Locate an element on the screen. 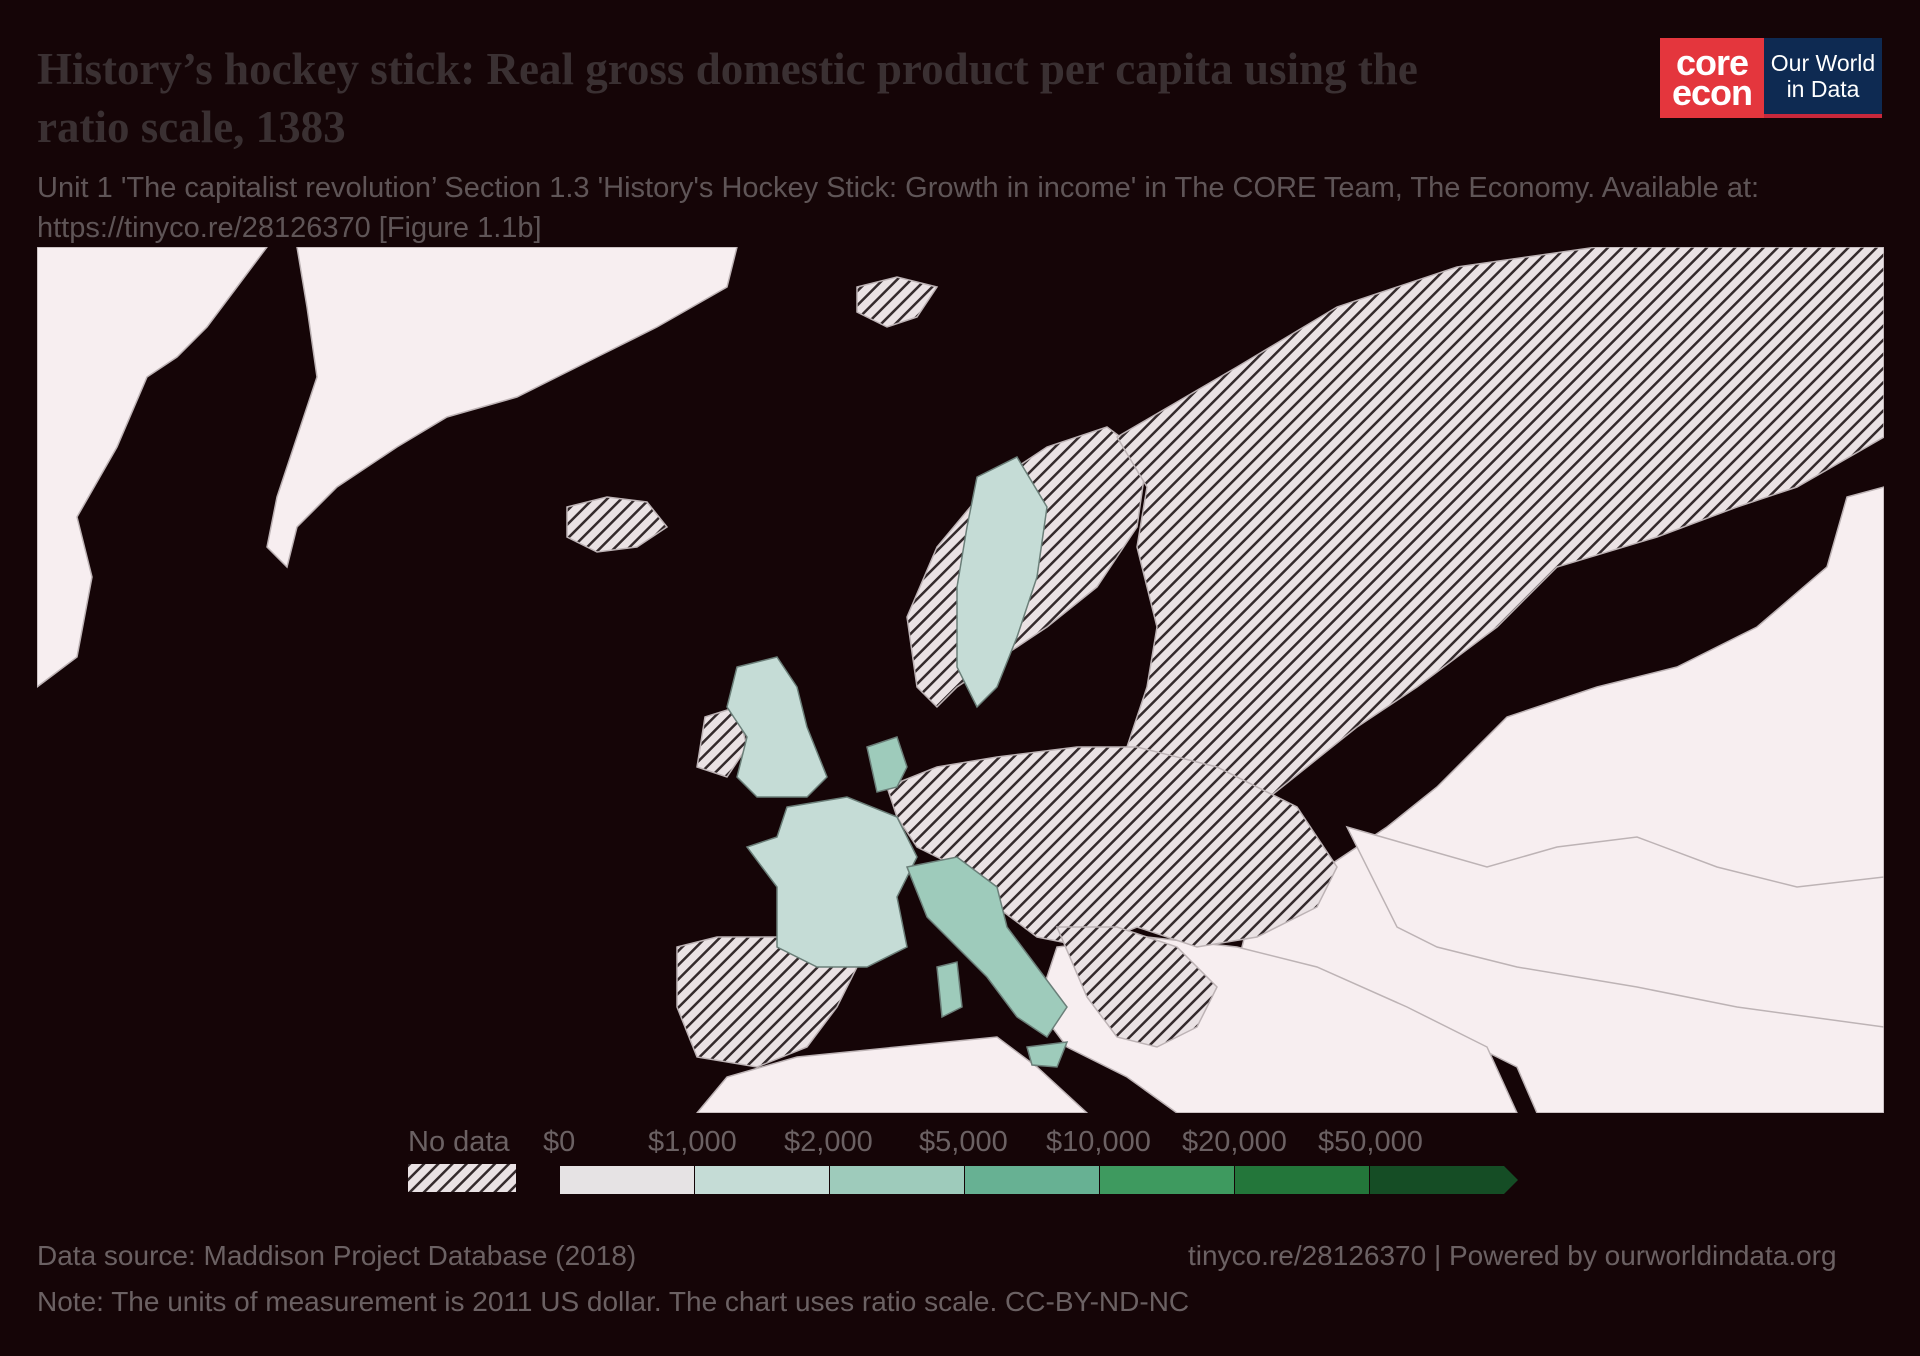 Image resolution: width=1920 pixels, height=1356 pixels. owid-logo: Our World in Data is located at coordinates (1823, 78).